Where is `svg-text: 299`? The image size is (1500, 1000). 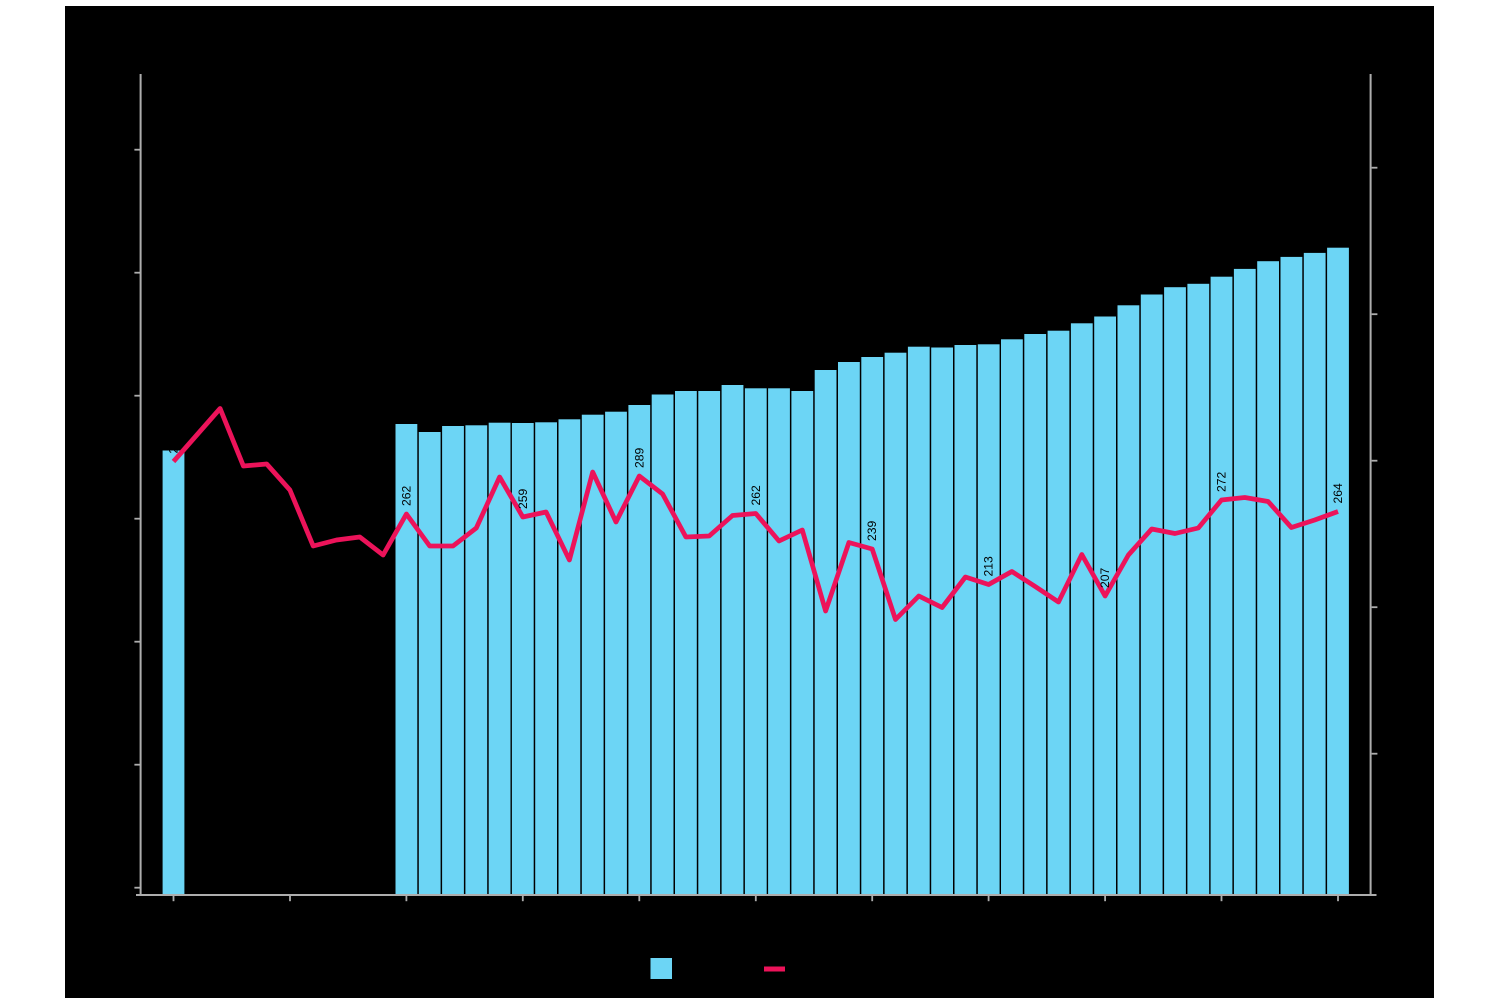 svg-text: 299 is located at coordinates (174, 443).